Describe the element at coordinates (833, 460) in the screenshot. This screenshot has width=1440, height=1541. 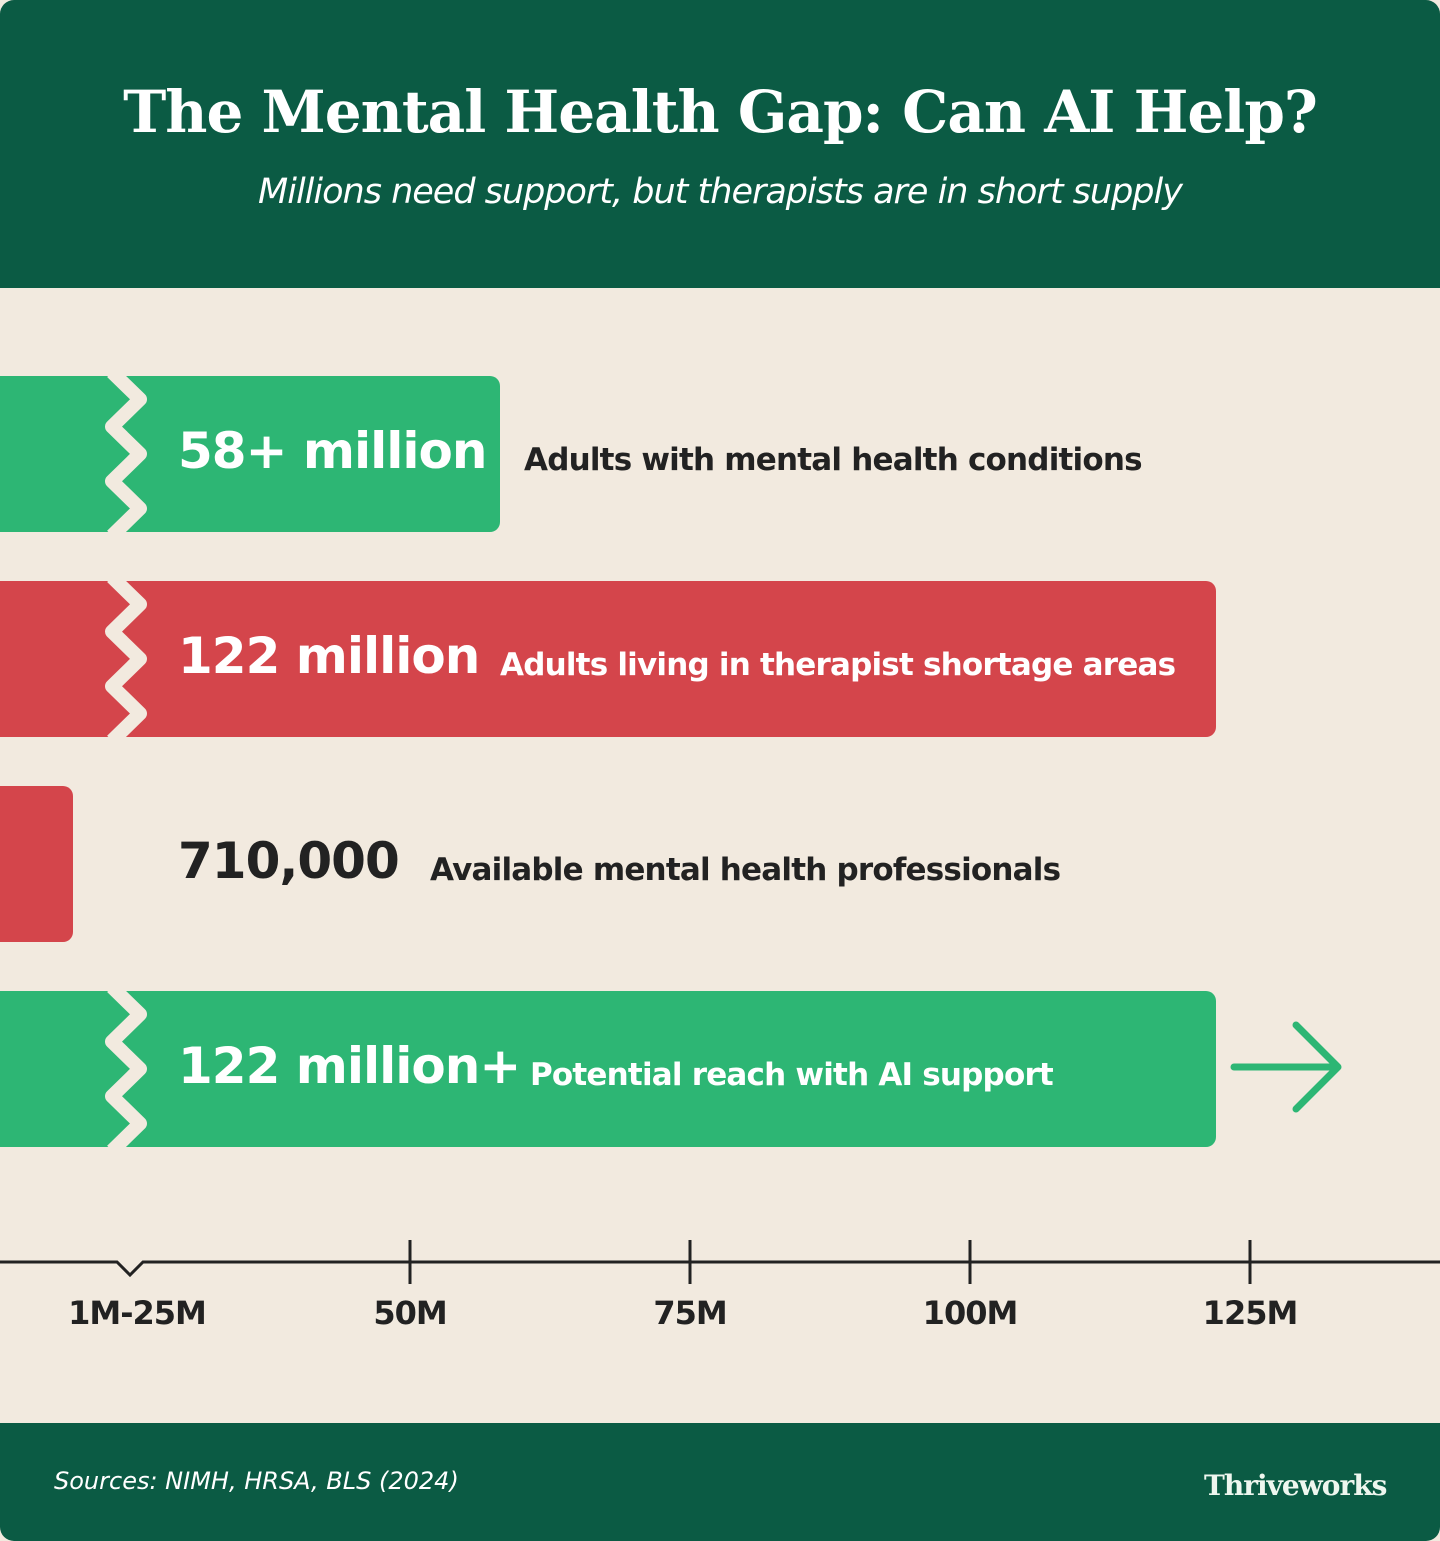
I see `bar-description-label: Adults with mental health conditions` at that location.